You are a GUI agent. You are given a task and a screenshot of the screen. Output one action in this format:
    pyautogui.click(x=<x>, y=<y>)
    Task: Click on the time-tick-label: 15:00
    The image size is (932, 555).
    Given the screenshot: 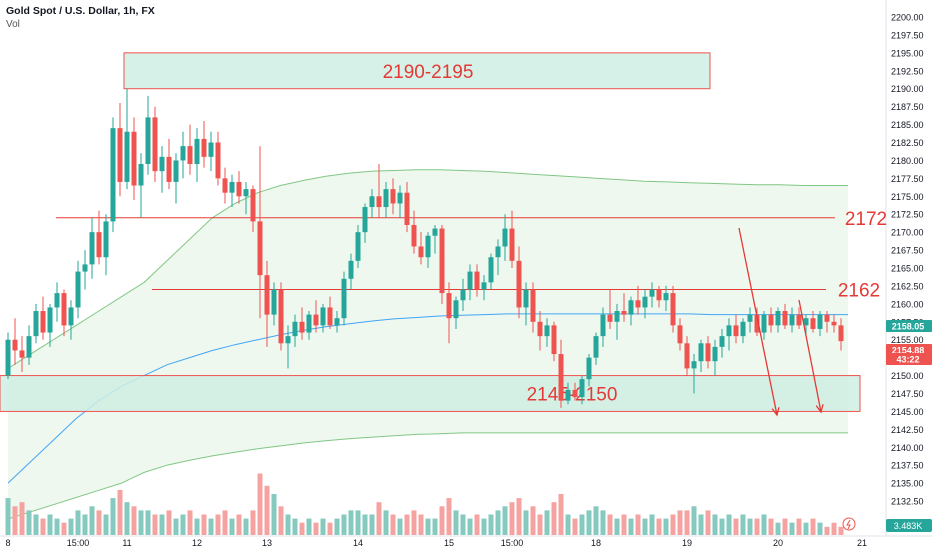 What is the action you would take?
    pyautogui.click(x=512, y=543)
    